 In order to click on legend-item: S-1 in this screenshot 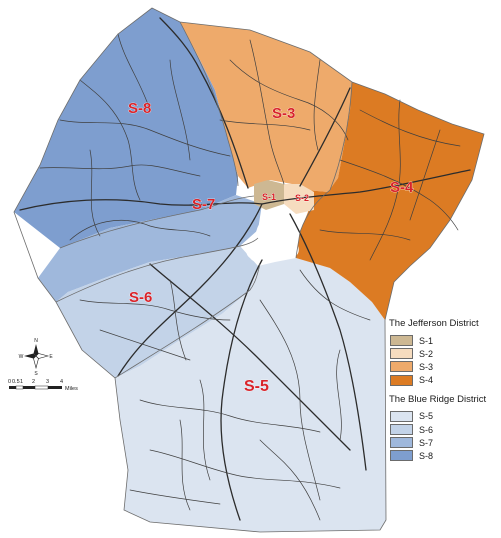, I will do `click(445, 340)`.